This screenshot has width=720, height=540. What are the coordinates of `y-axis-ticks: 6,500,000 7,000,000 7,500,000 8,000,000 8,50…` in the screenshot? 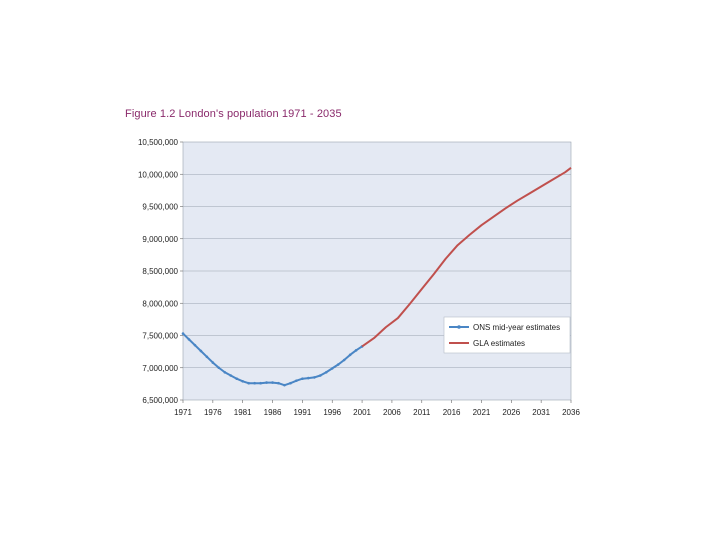 It's located at (160, 271).